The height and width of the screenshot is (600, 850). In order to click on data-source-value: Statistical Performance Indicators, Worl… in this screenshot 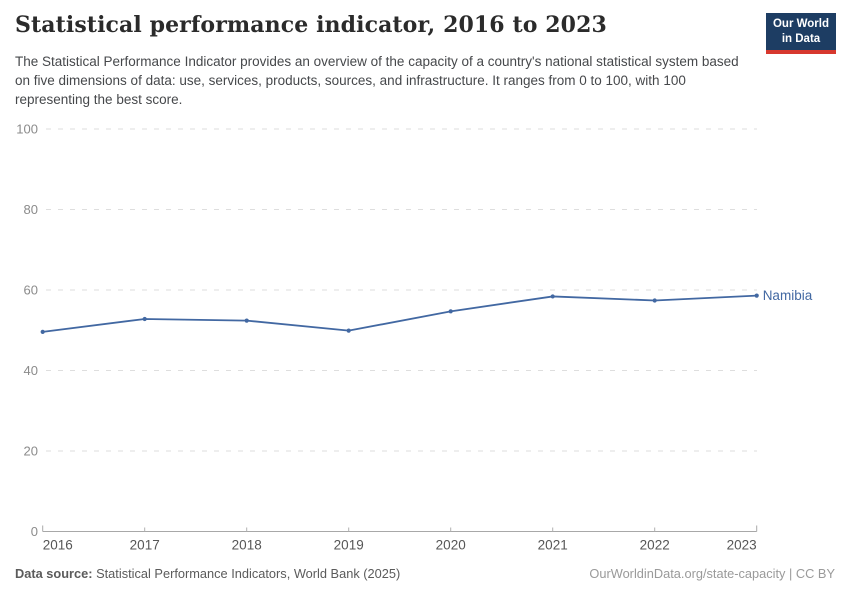, I will do `click(248, 573)`.